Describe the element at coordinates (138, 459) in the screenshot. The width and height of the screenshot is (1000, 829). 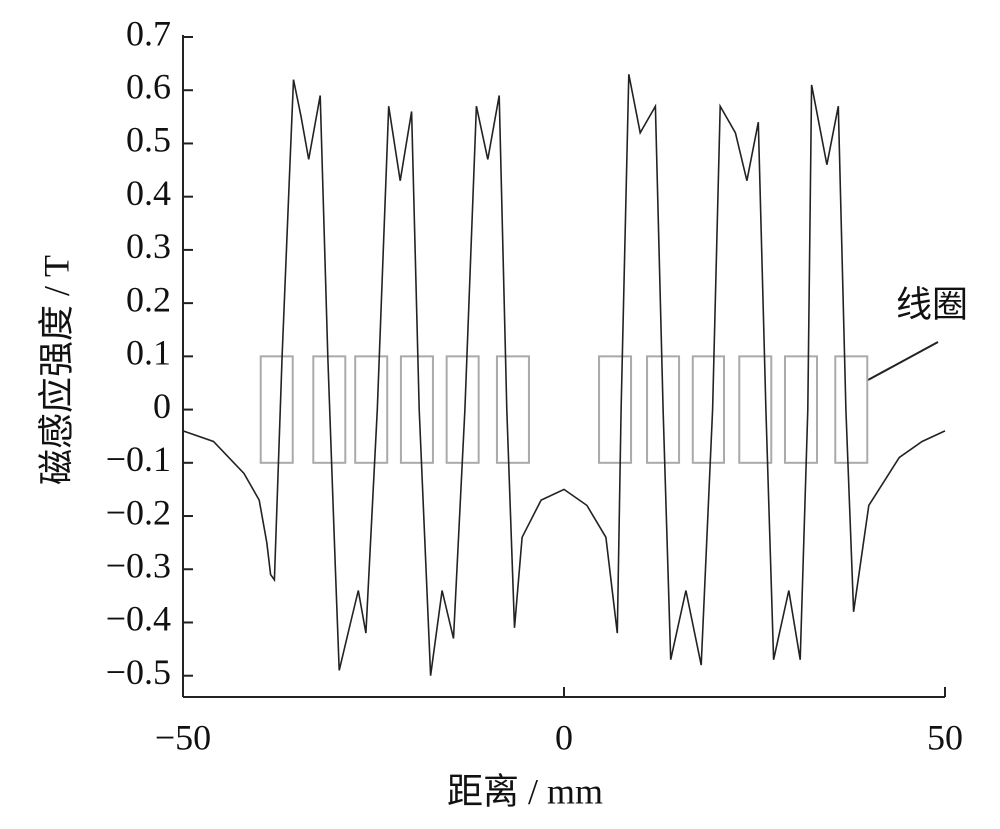
I see `y-tick-label: −0.1` at that location.